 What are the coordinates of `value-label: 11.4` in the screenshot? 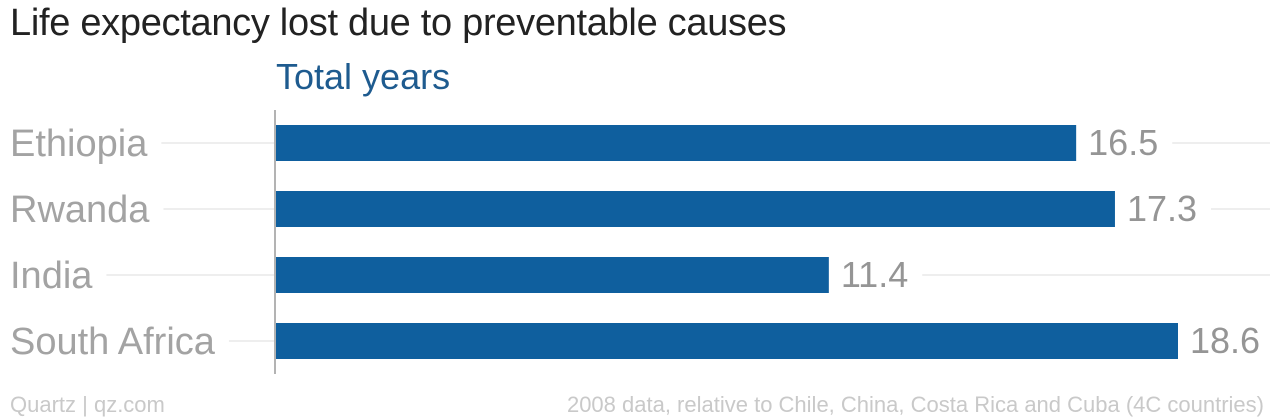 It's located at (874, 274).